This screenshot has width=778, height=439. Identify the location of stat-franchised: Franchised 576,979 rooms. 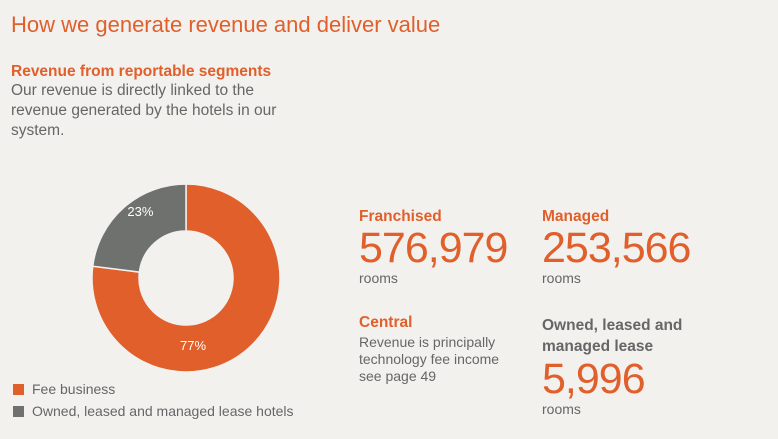
(433, 247).